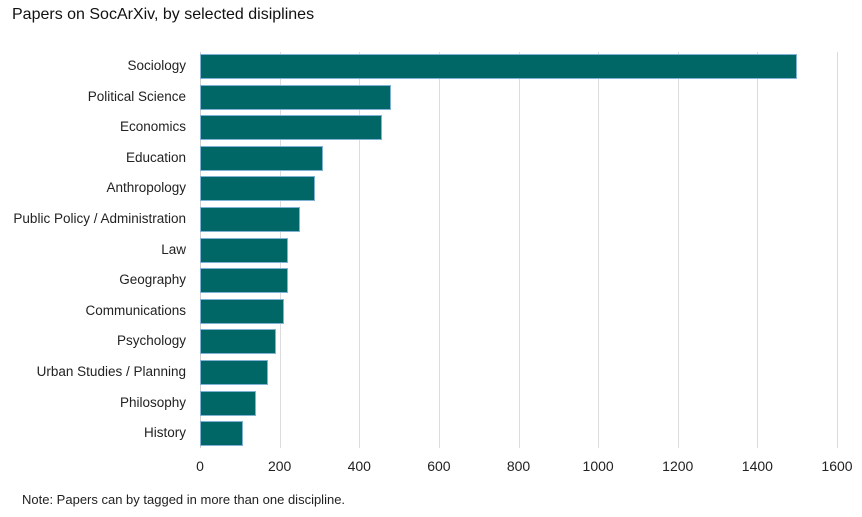 This screenshot has height=517, width=862. Describe the element at coordinates (173, 249) in the screenshot. I see `category-label: Law` at that location.